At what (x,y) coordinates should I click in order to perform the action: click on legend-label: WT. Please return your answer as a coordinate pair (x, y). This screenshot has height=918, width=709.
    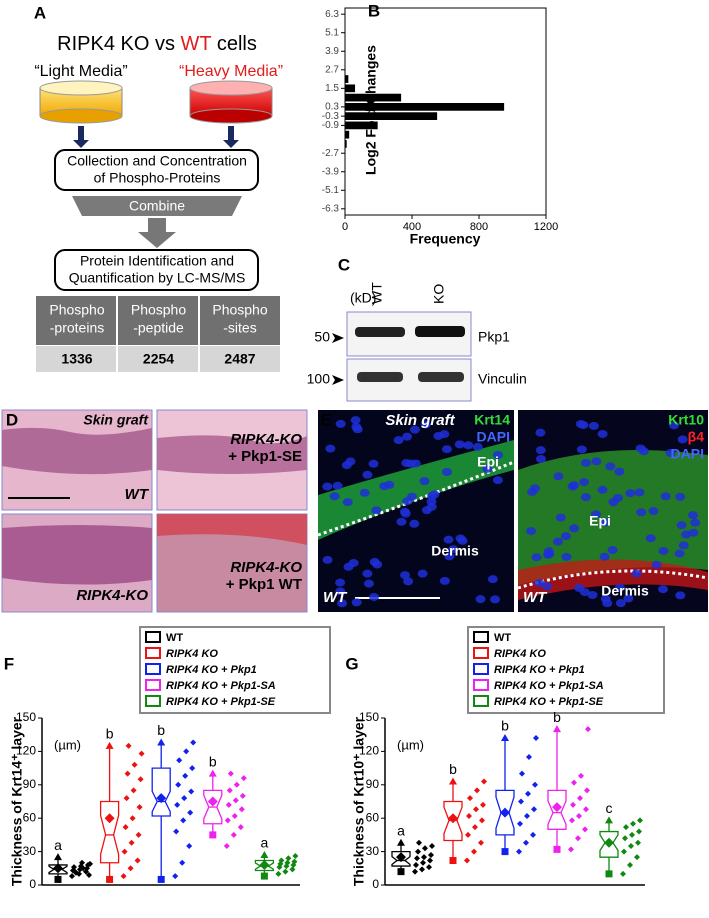
    Looking at the image, I should click on (174, 638).